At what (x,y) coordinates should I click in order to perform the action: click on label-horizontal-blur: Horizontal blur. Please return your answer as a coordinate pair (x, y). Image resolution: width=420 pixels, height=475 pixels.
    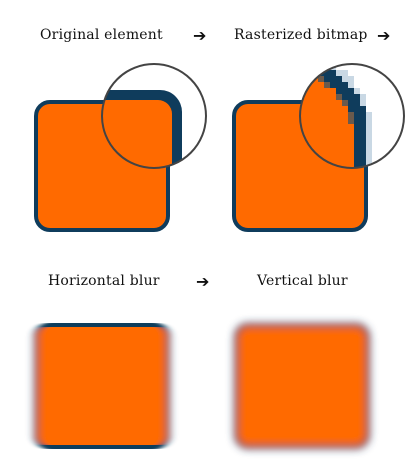
    Looking at the image, I should click on (104, 281).